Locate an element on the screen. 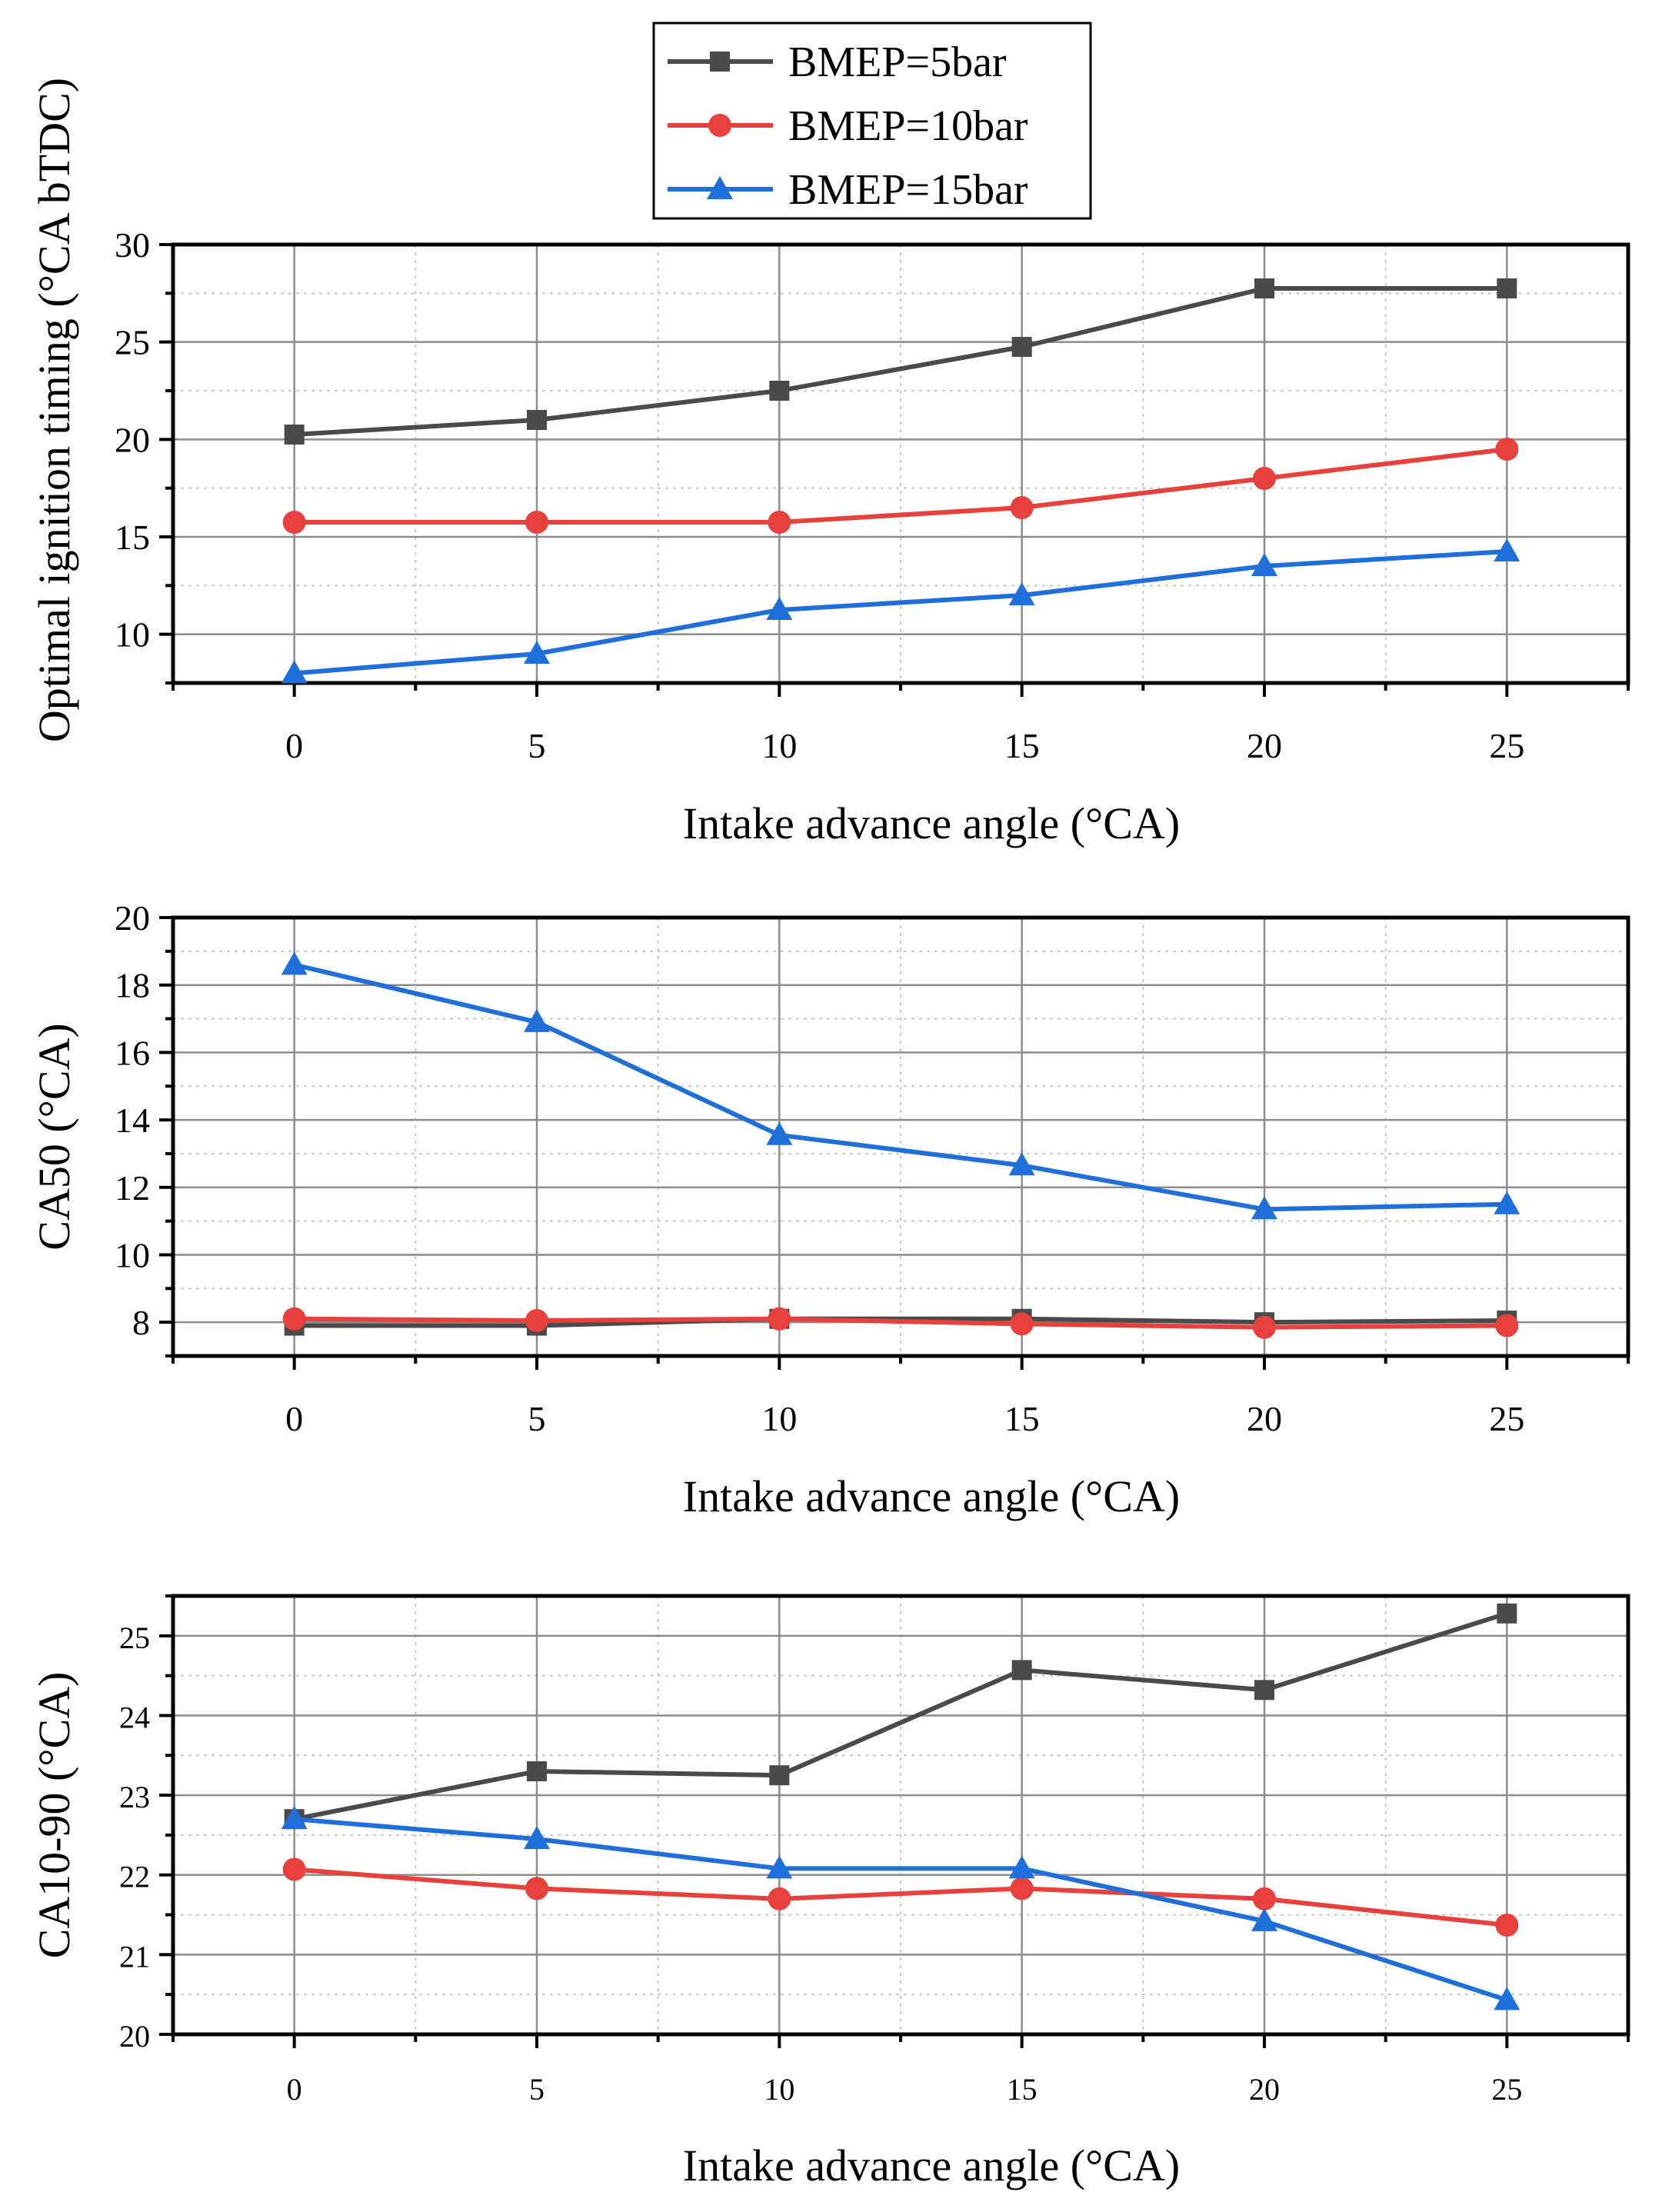 This screenshot has width=1662, height=2212. y-tick-label: 15 is located at coordinates (132, 537).